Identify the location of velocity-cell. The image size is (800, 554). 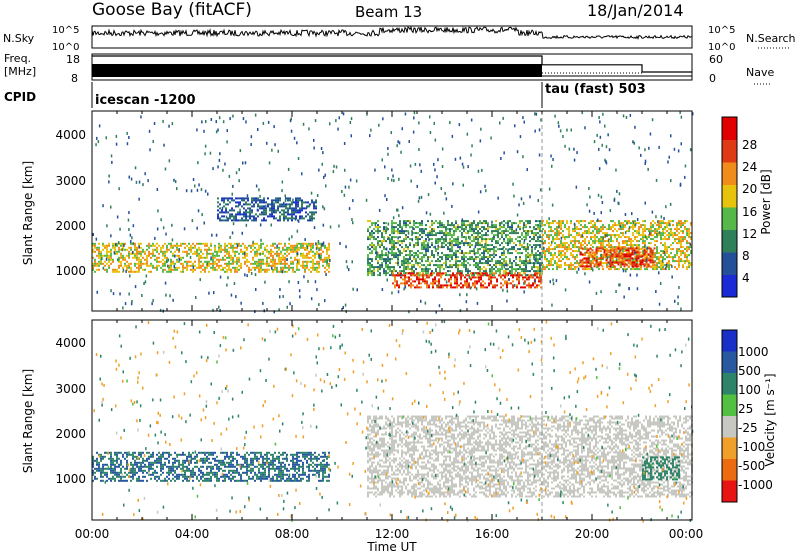
(95, 476).